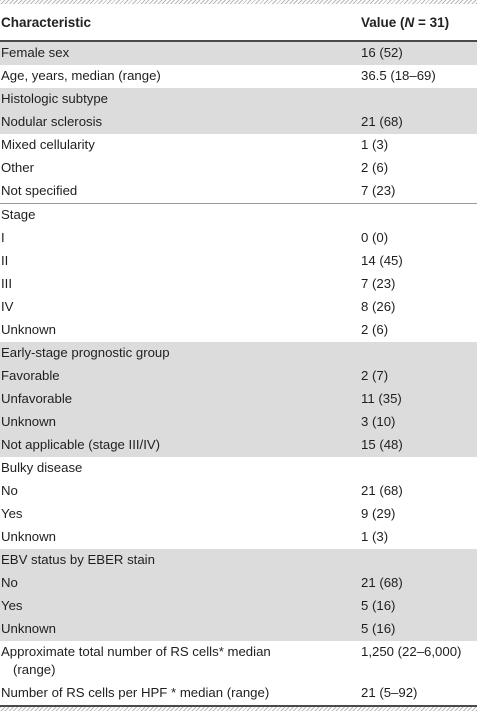 This screenshot has height=718, width=477. Describe the element at coordinates (178, 376) in the screenshot. I see `row-label: Favorable` at that location.